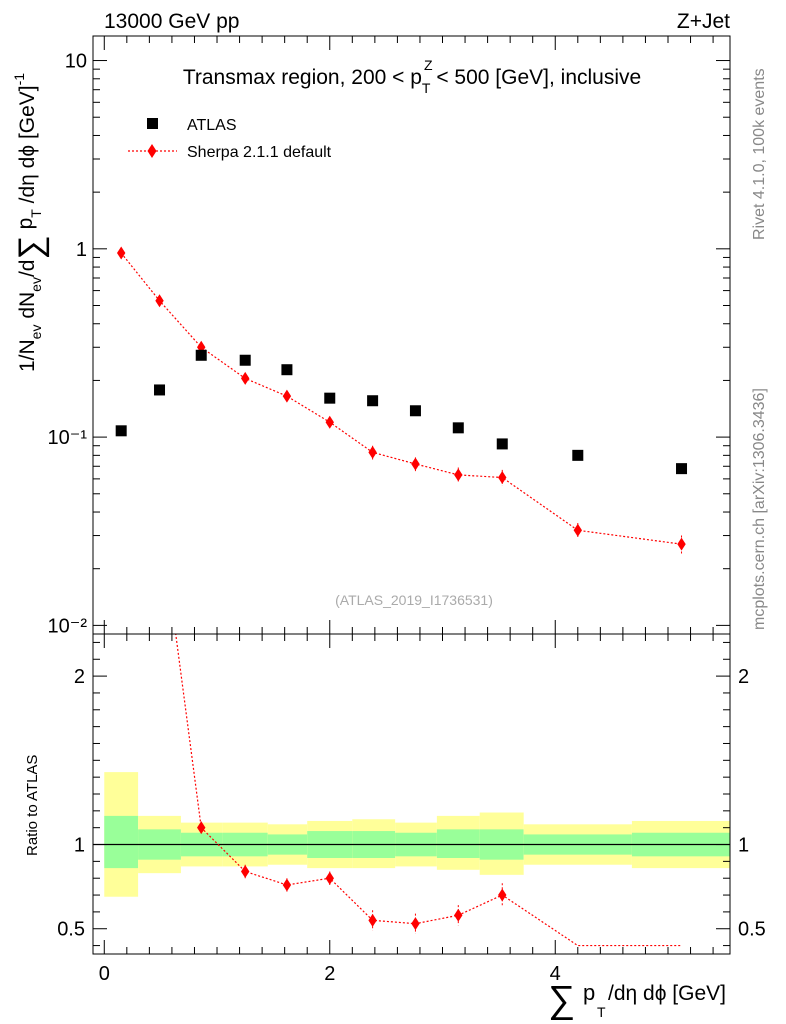 The height and width of the screenshot is (1024, 786). I want to click on x-tick-label: 0, so click(104, 974).